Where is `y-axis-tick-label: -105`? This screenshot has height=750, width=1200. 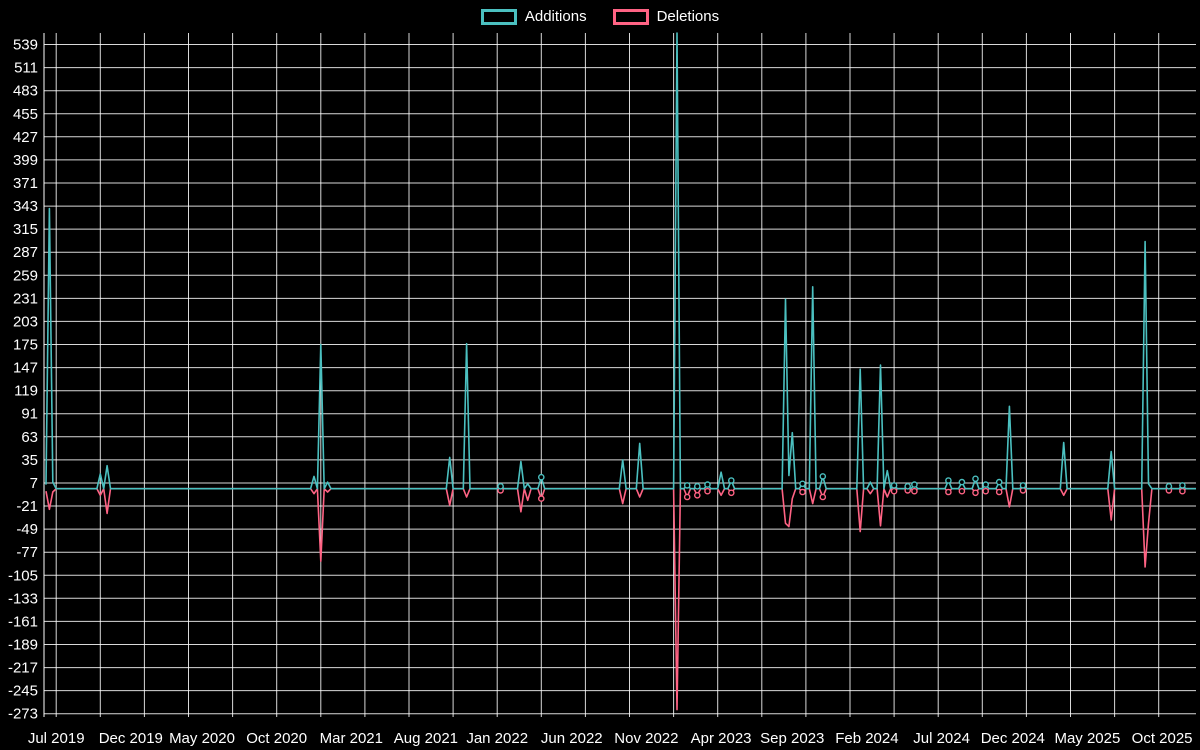
y-axis-tick-label: -105 is located at coordinates (23, 575).